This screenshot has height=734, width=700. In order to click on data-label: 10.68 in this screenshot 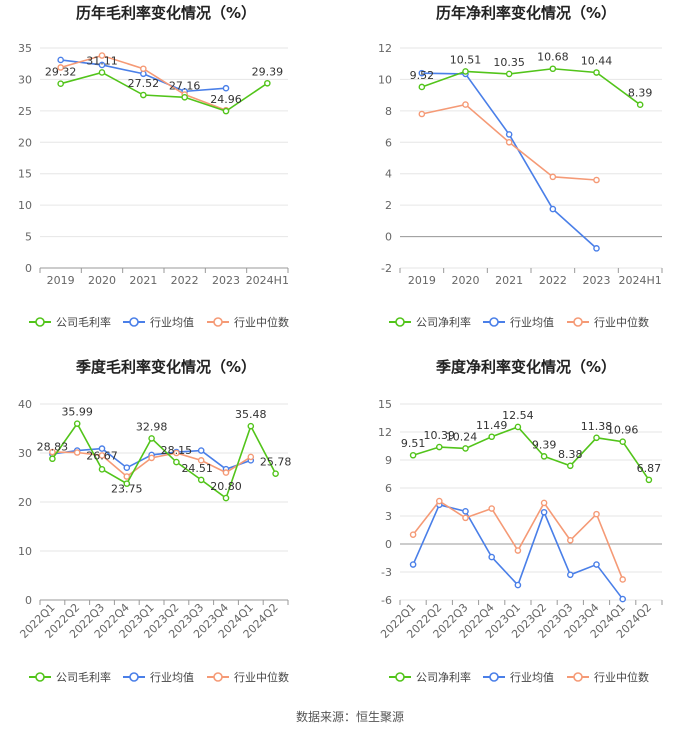, I will do `click(553, 57)`.